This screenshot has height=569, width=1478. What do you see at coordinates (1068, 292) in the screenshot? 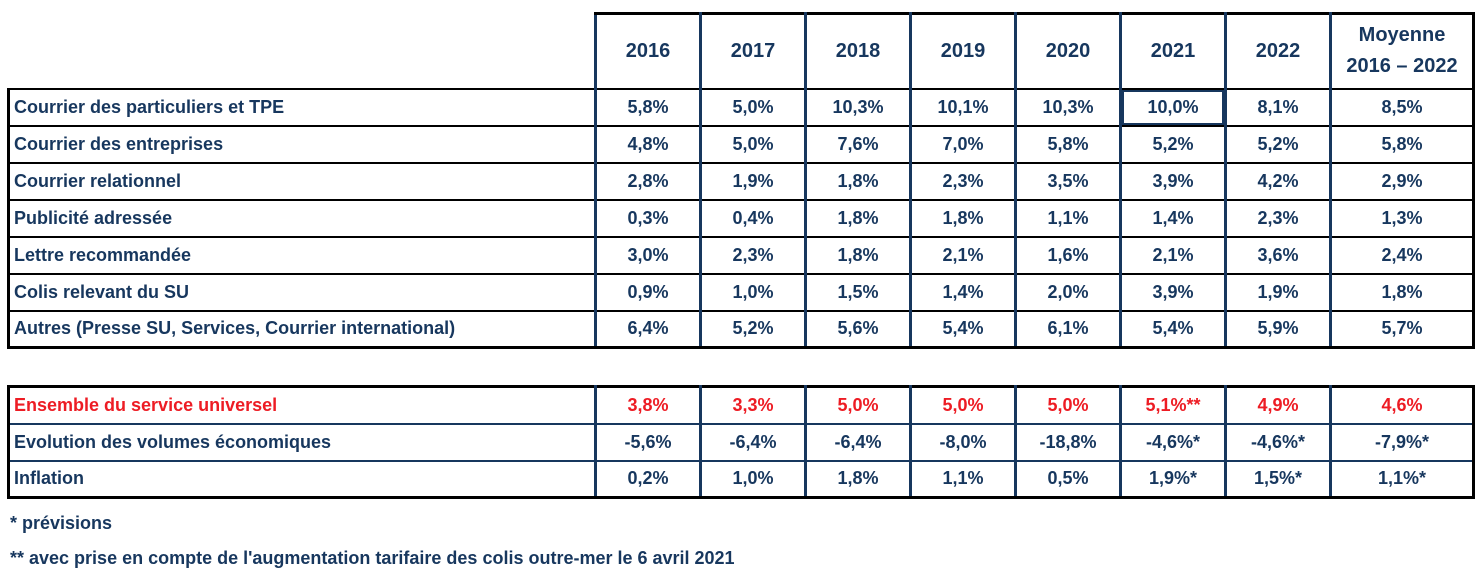
I see `value-cell: 2,0%` at bounding box center [1068, 292].